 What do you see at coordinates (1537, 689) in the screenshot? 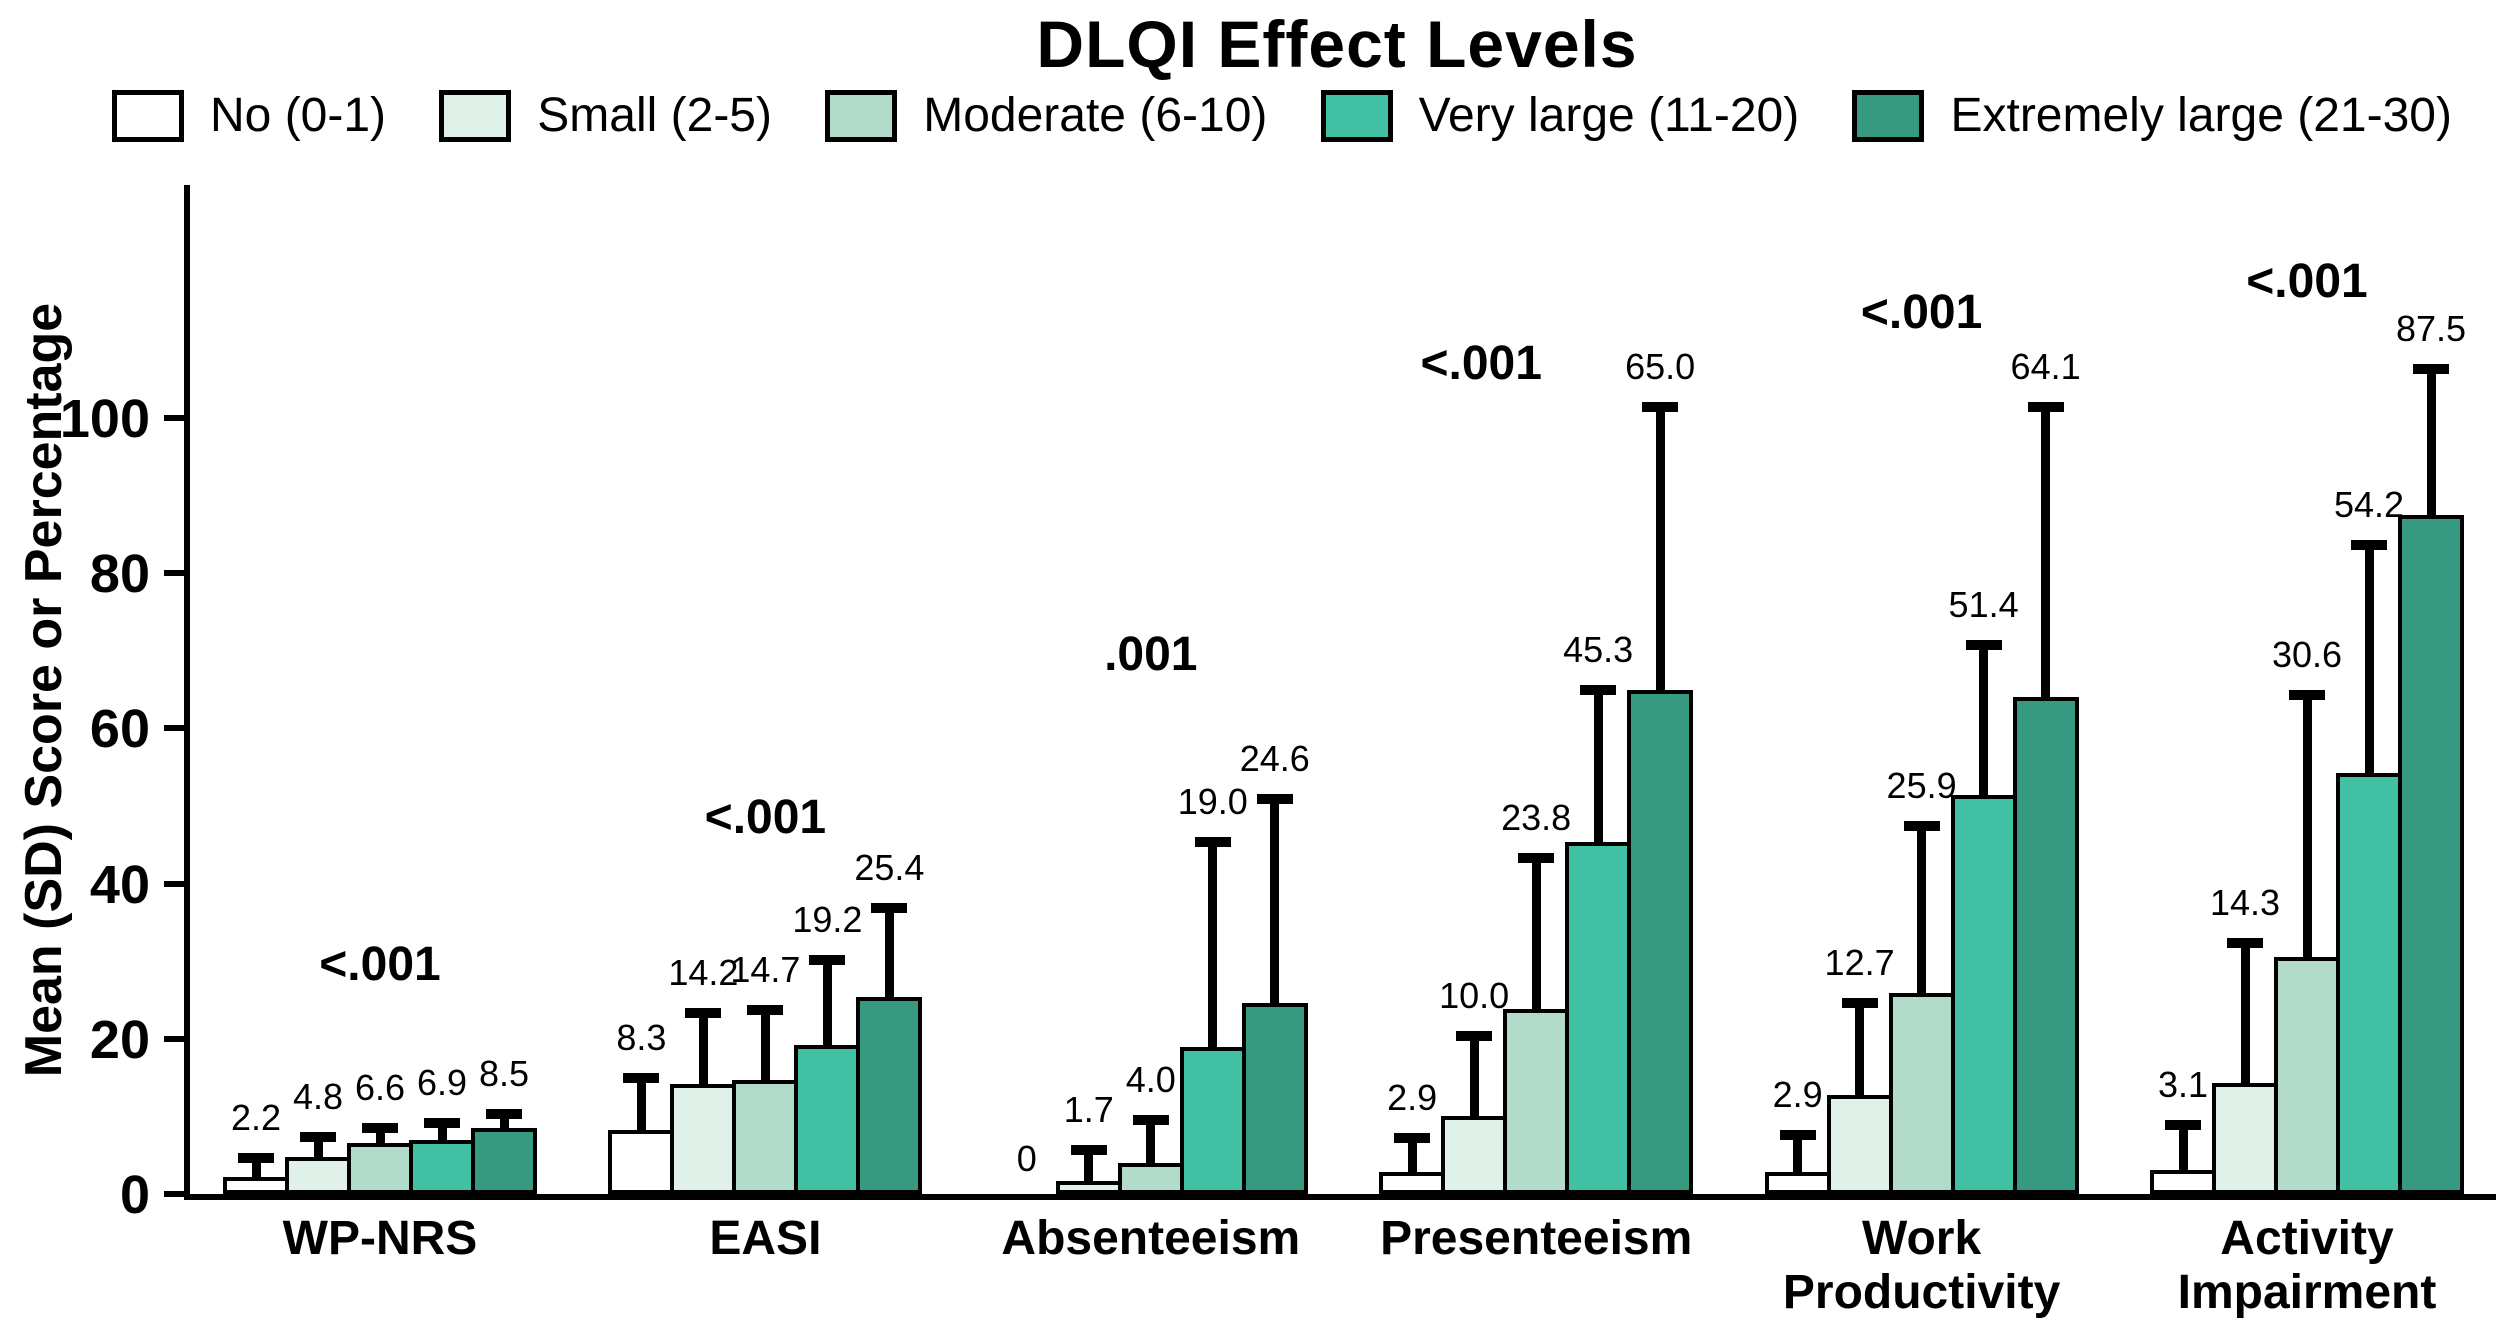
I see `bar-group-presenteeism: 2.9 10.0 23.8 45.3 65.0` at bounding box center [1537, 689].